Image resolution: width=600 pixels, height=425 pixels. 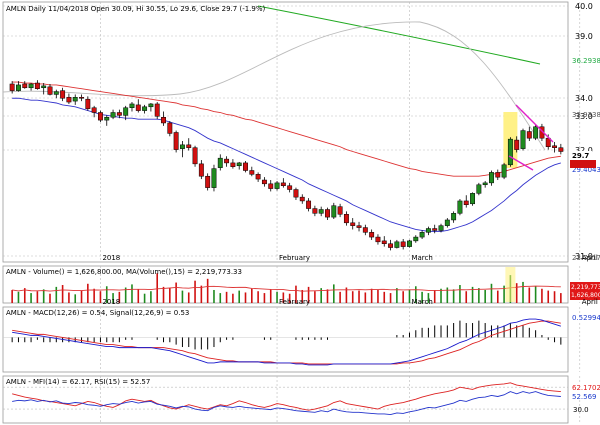 I want to click on macd-line, so click(x=286, y=342).